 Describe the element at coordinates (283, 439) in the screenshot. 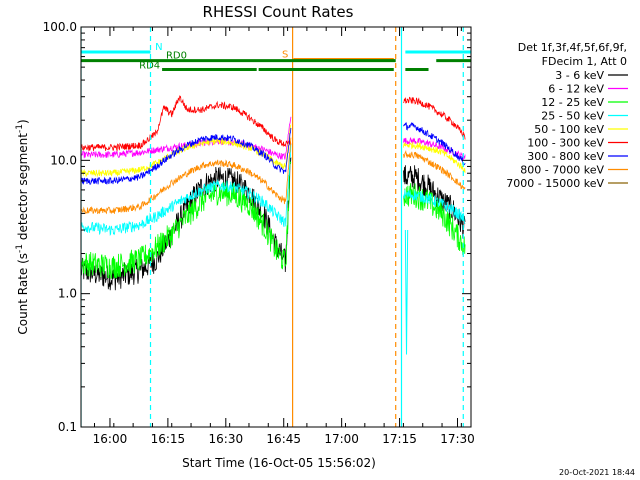

I see `x-tick-label: 16:45` at that location.